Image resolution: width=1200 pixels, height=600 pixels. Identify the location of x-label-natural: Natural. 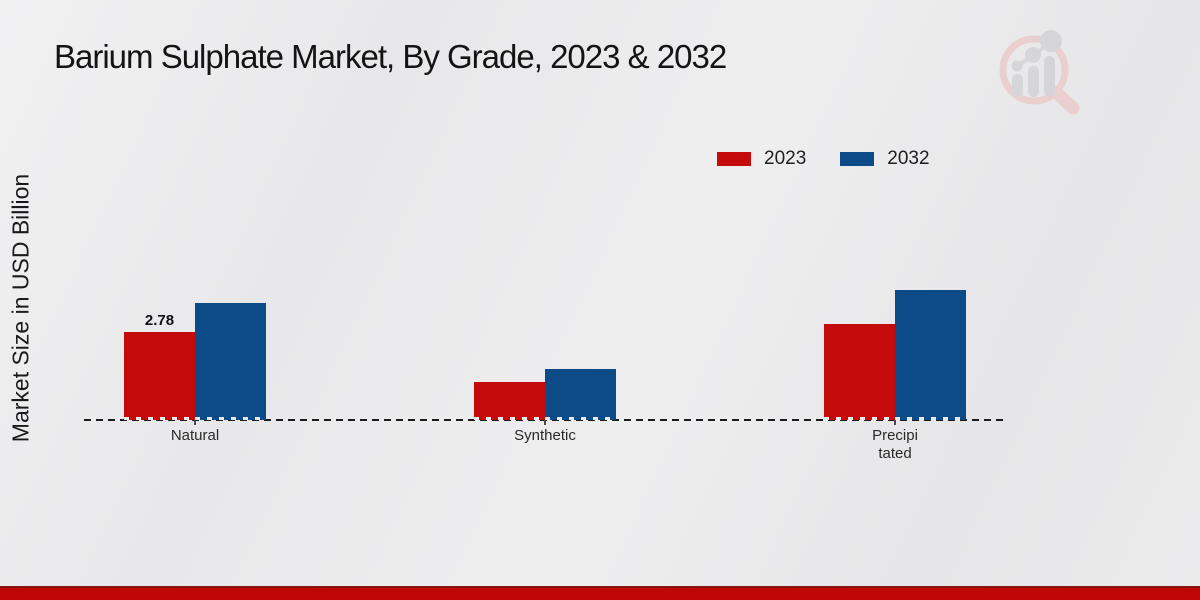
(195, 435).